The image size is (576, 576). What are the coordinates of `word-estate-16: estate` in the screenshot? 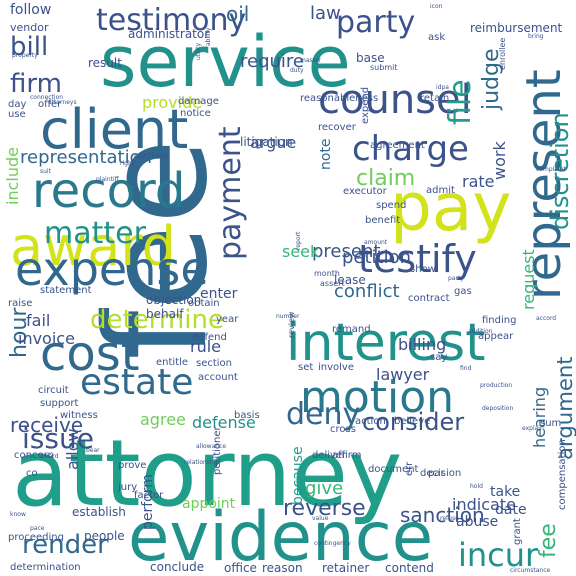 It's located at (136, 382).